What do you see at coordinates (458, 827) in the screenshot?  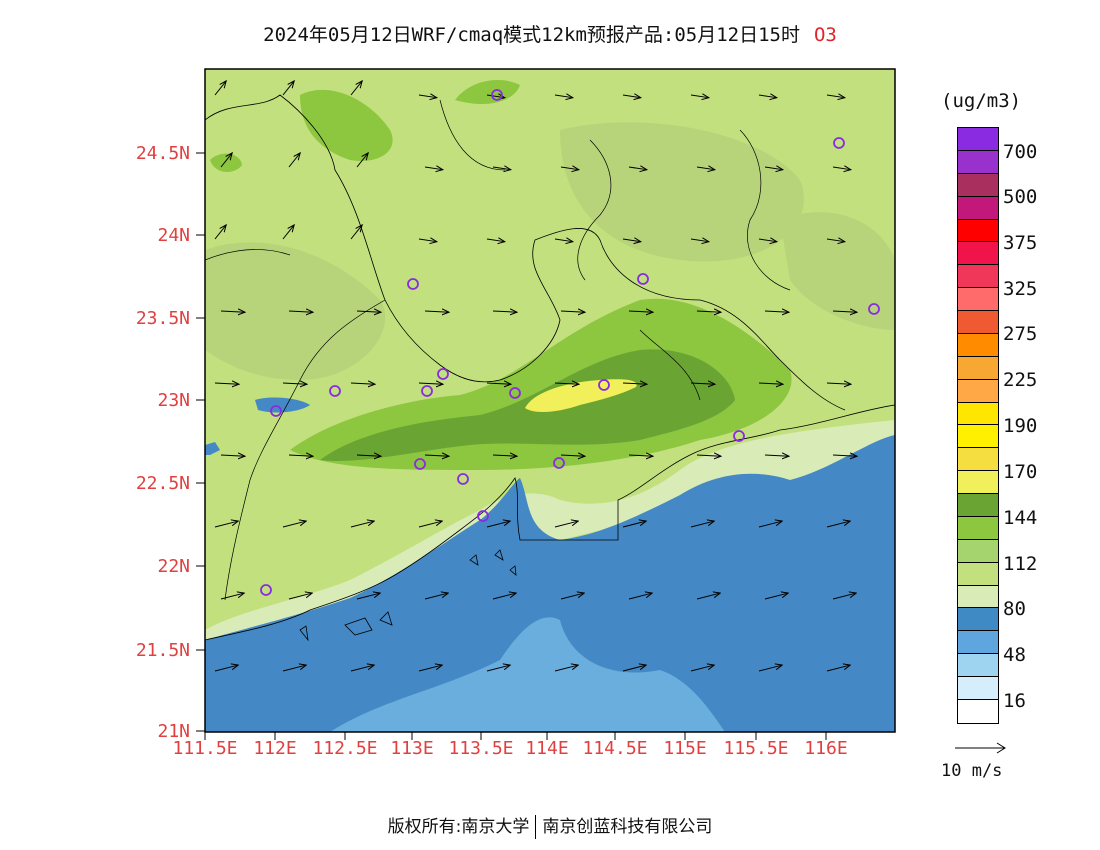 I see `footer-left: 版权所有:南京大学` at bounding box center [458, 827].